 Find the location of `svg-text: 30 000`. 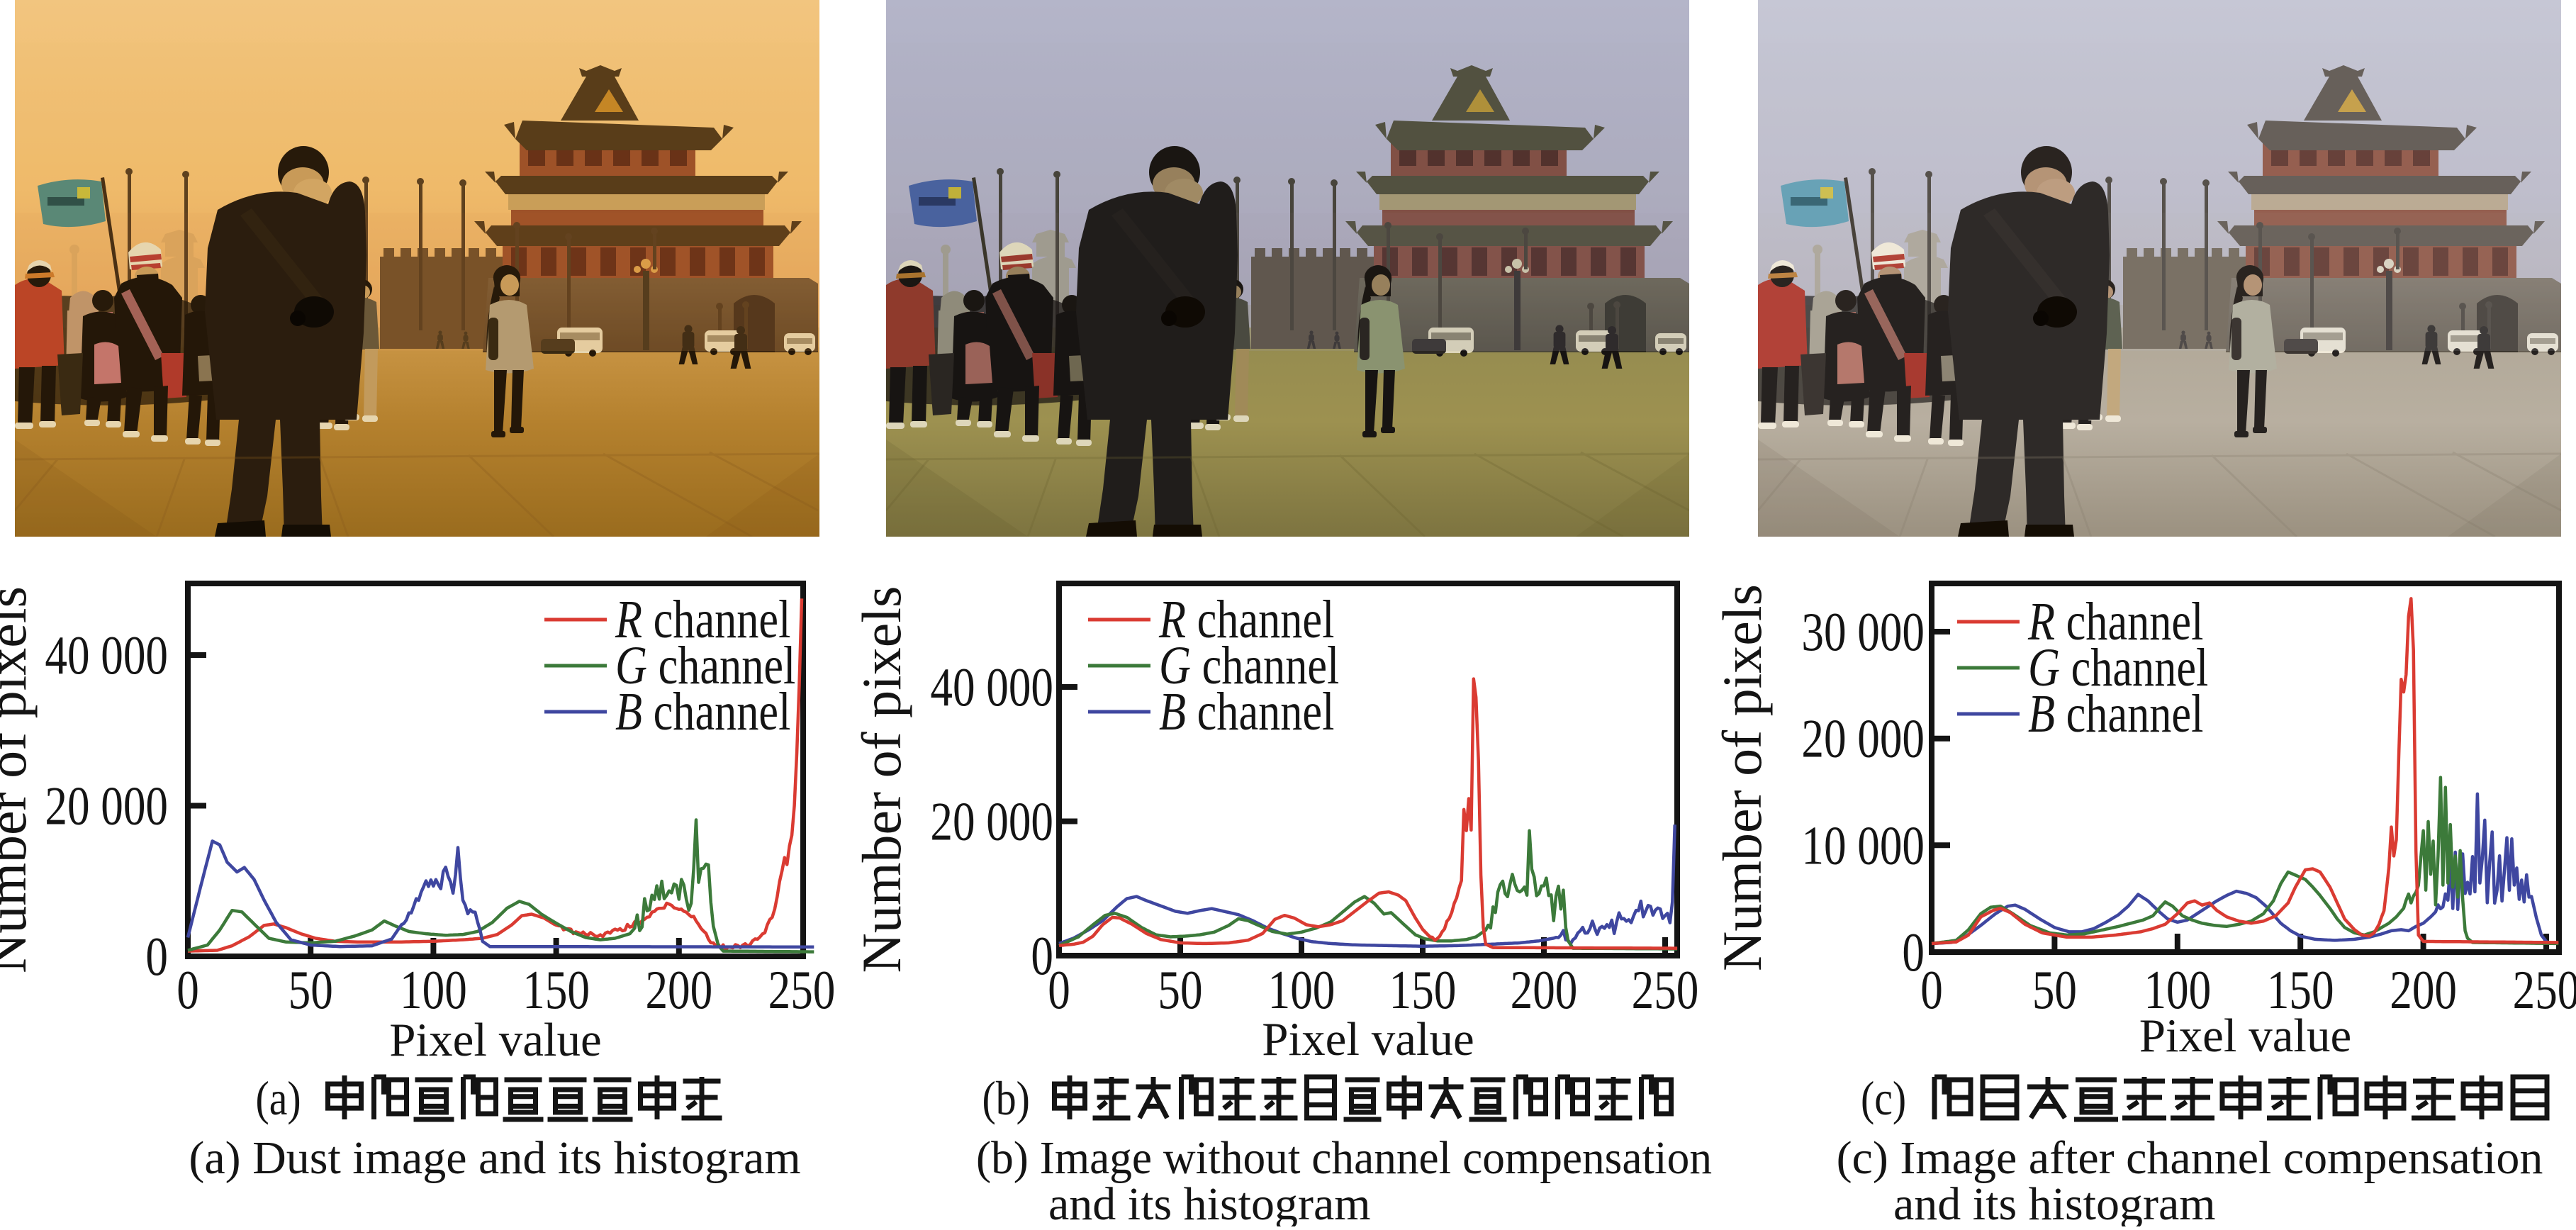

svg-text: 30 000 is located at coordinates (1863, 632).